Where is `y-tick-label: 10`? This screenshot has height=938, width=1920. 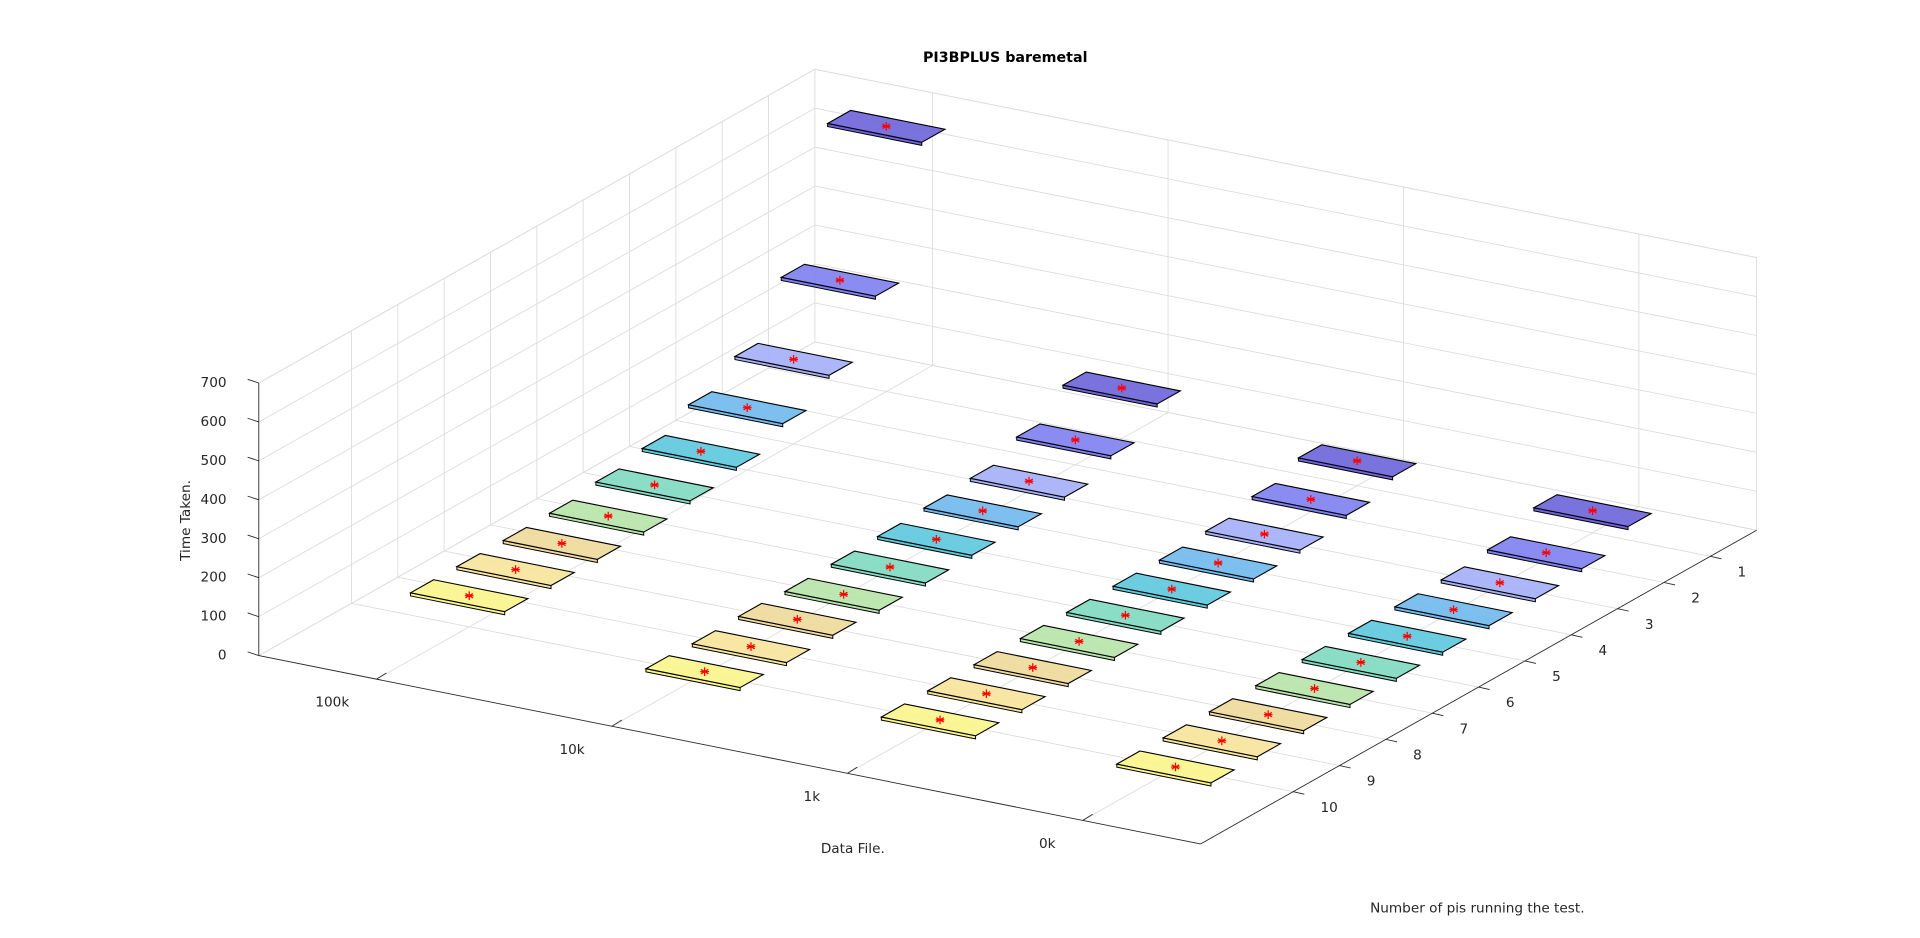 y-tick-label: 10 is located at coordinates (1328, 808).